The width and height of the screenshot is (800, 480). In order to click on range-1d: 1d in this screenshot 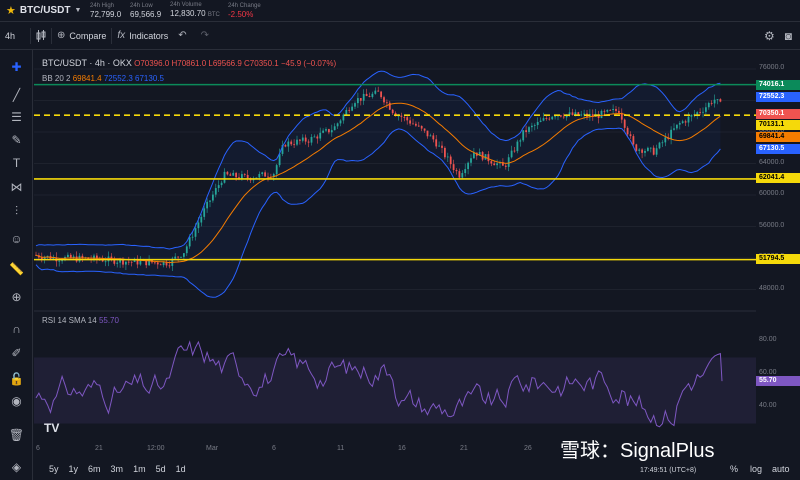, I will do `click(180, 469)`.